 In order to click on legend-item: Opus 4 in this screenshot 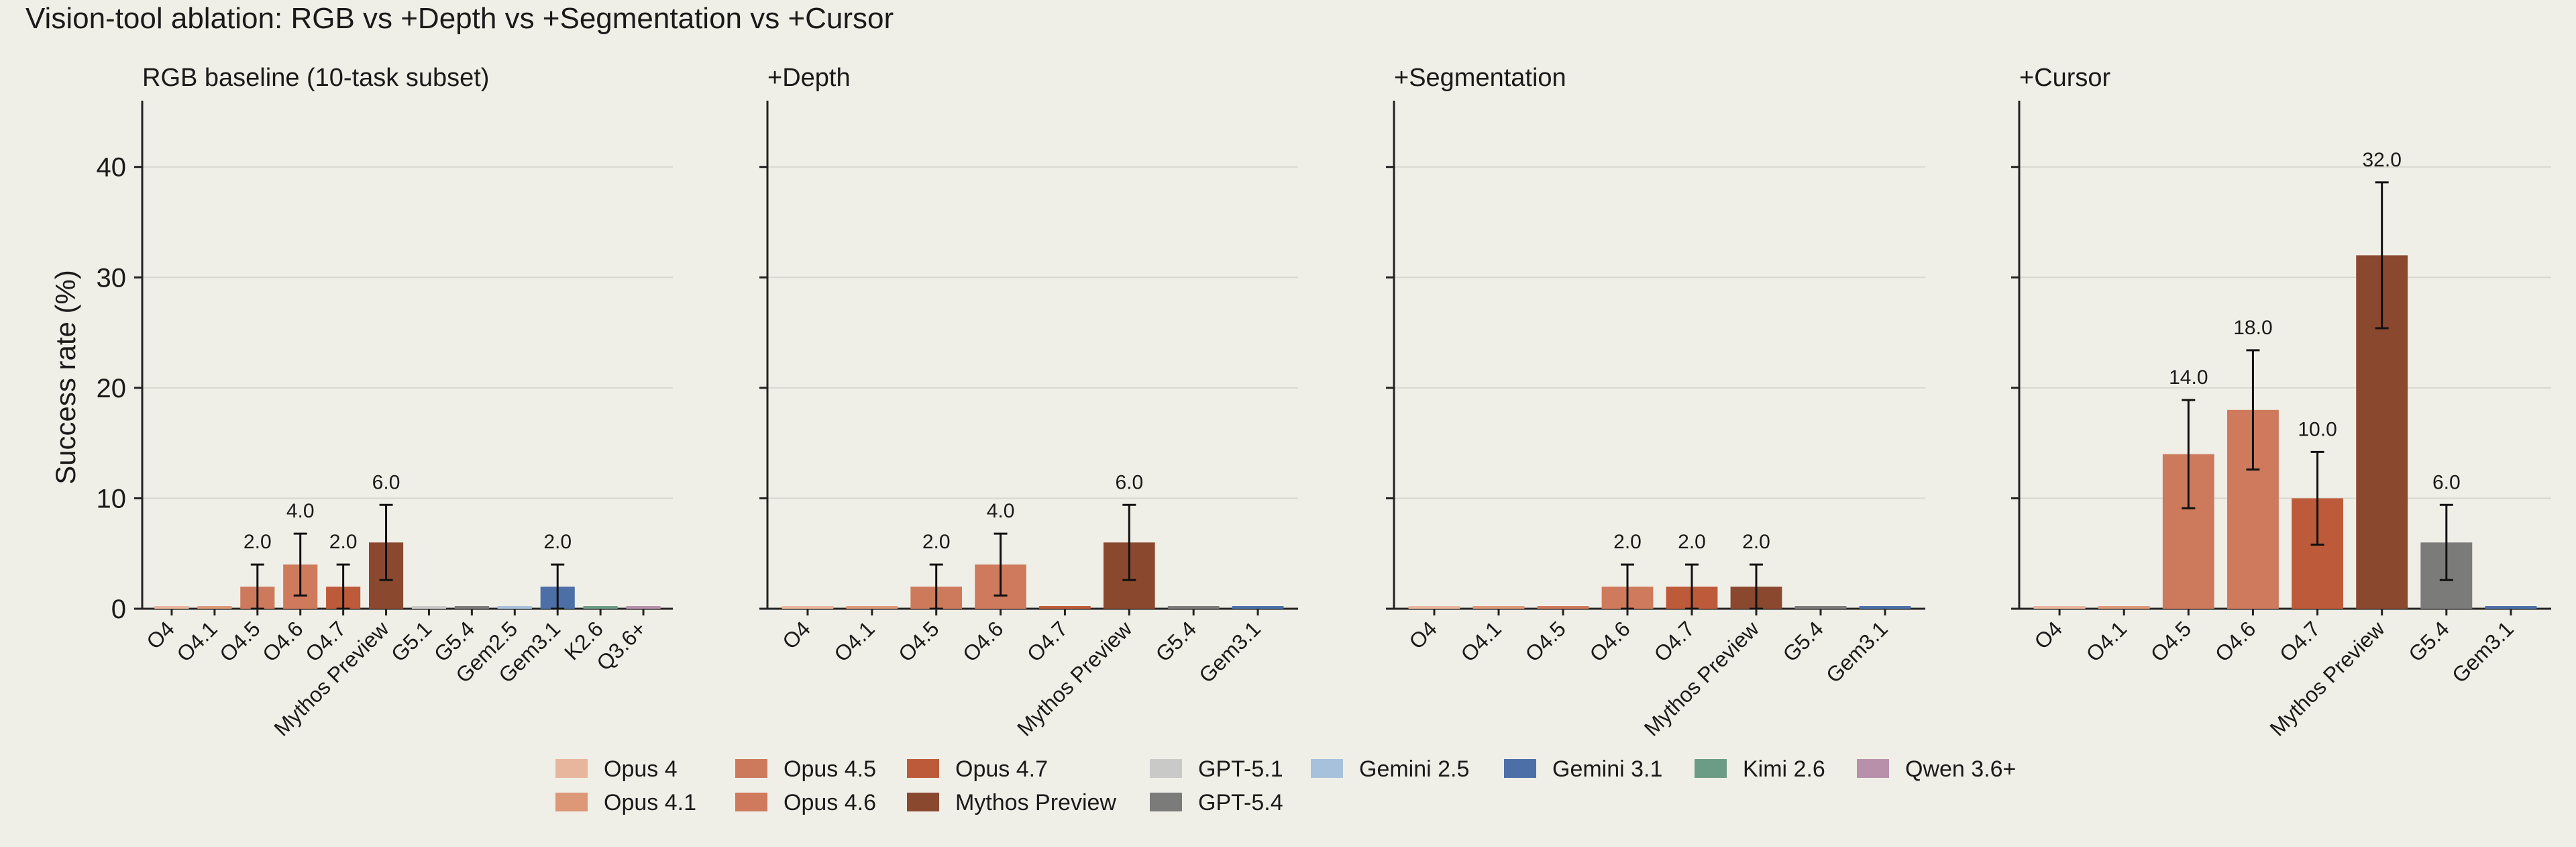, I will do `click(616, 769)`.